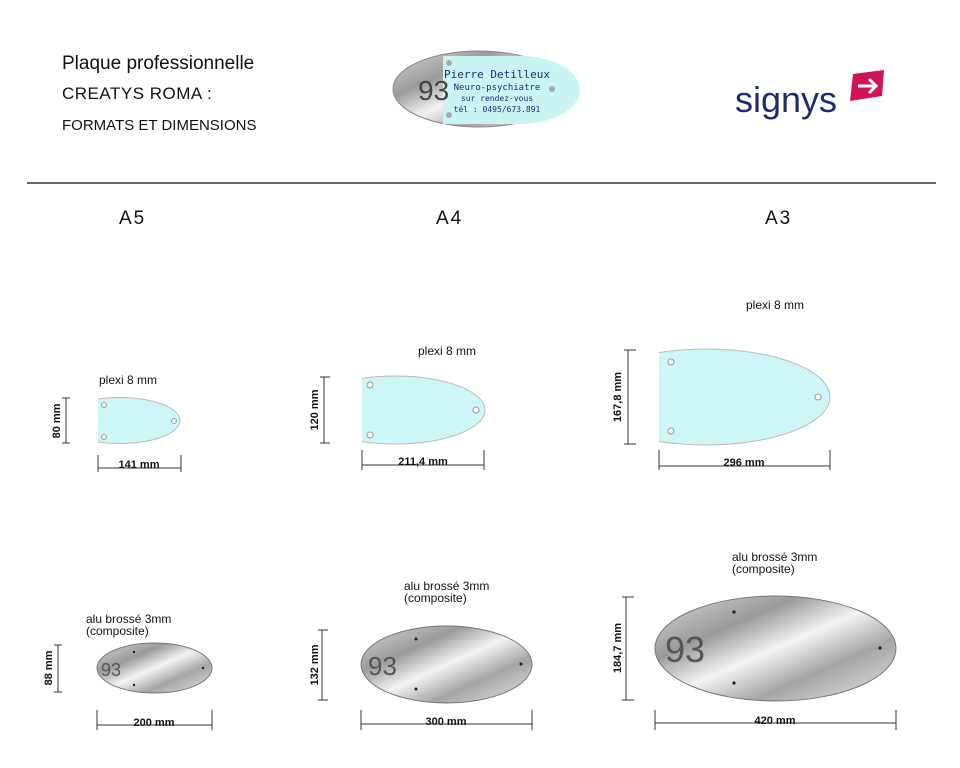 This screenshot has width=960, height=768. Describe the element at coordinates (779, 218) in the screenshot. I see `format-a3-label: A3` at that location.